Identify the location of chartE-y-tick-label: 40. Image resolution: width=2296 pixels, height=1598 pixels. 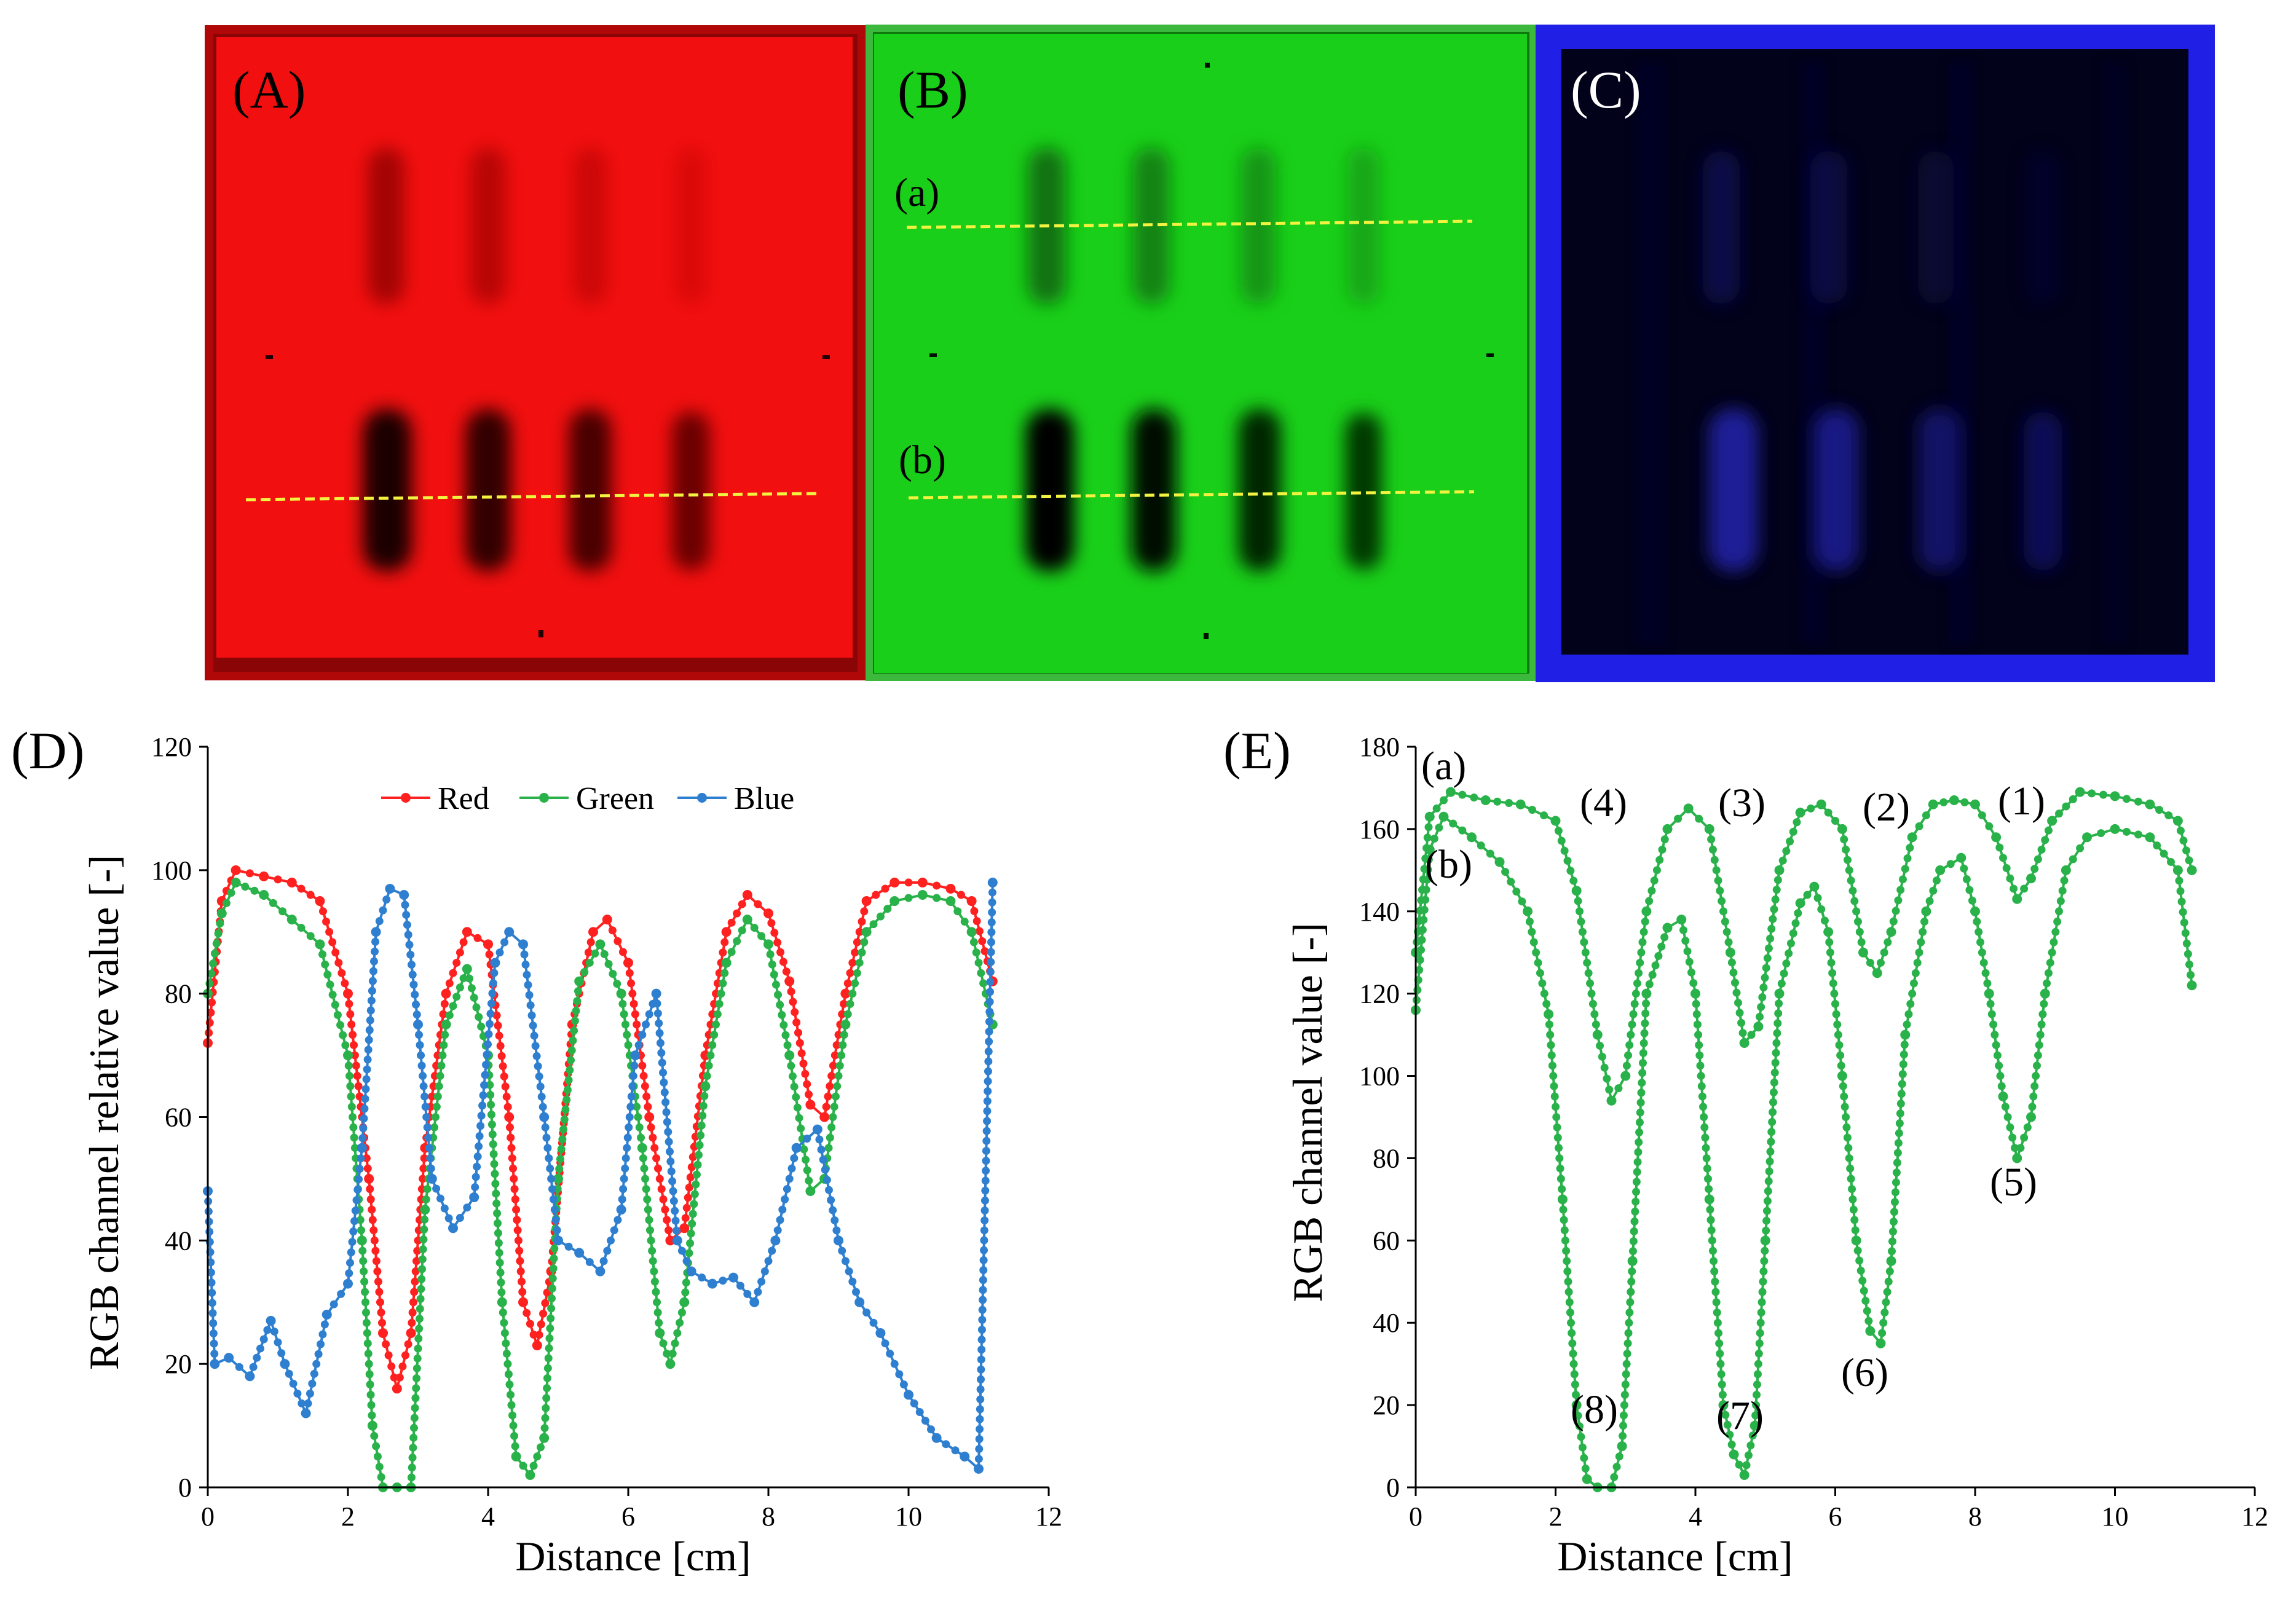
(1387, 1323).